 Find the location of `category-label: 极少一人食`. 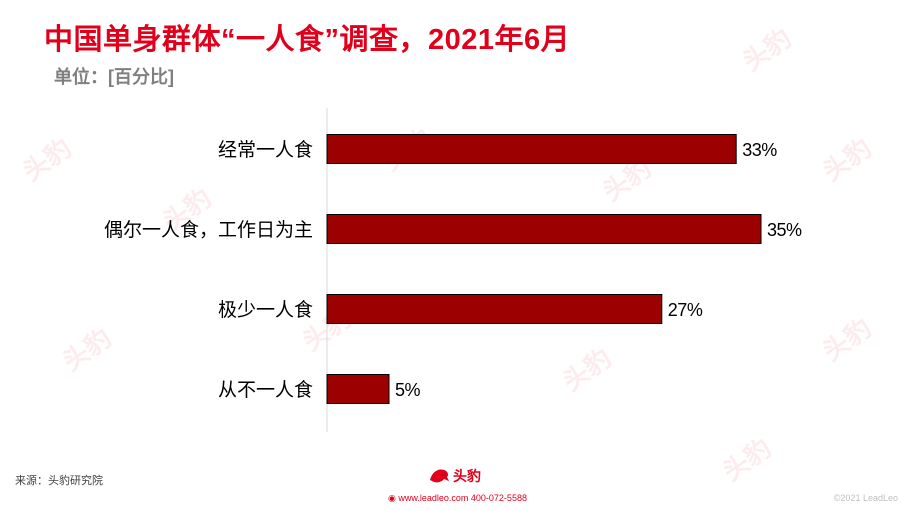

category-label: 极少一人食 is located at coordinates (265, 310).